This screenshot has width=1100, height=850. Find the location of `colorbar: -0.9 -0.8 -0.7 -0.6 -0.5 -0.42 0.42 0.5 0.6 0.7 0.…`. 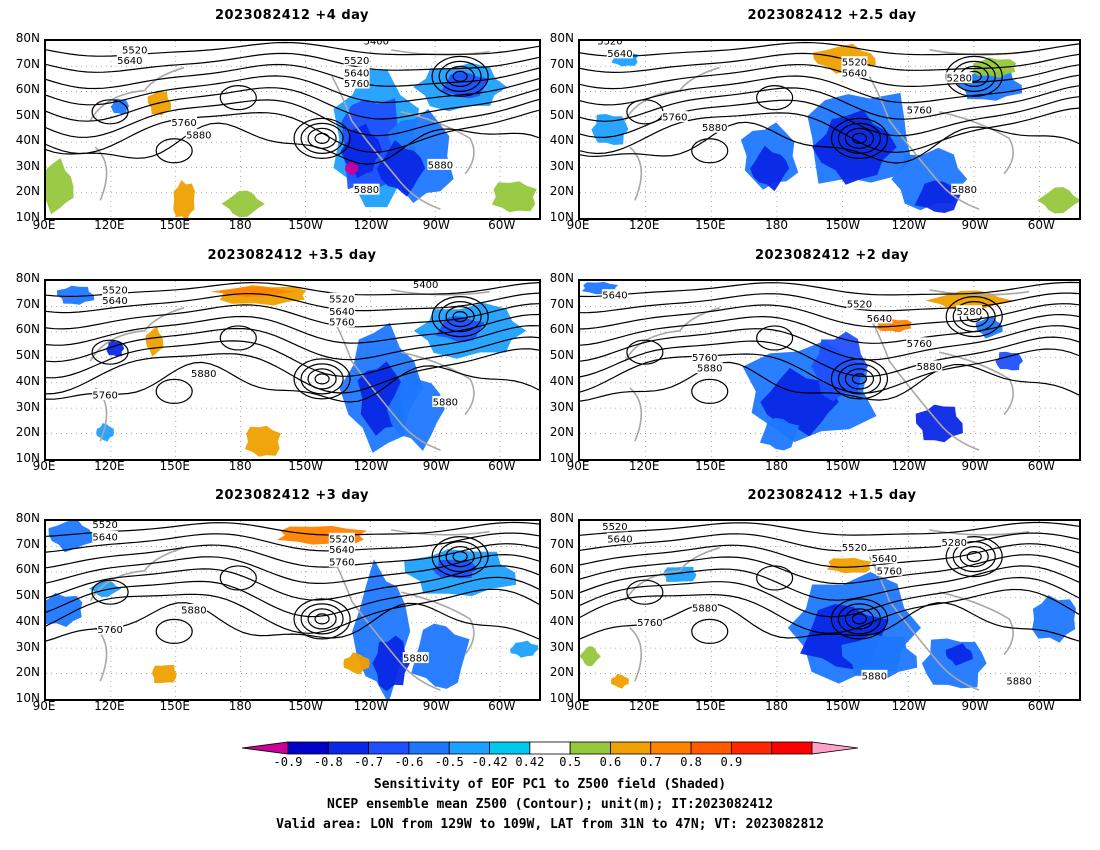

colorbar: -0.9 -0.8 -0.7 -0.6 -0.5 -0.42 0.42 0.5 0.6 0.7 0.… is located at coordinates (550, 760).